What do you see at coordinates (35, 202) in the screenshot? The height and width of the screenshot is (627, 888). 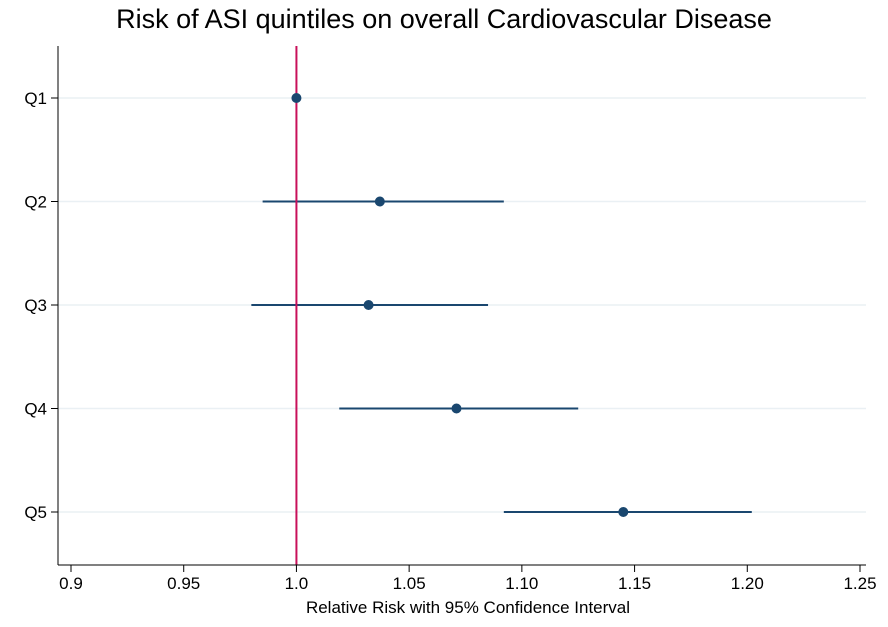 I see `y-tick-label-q2: Q2` at bounding box center [35, 202].